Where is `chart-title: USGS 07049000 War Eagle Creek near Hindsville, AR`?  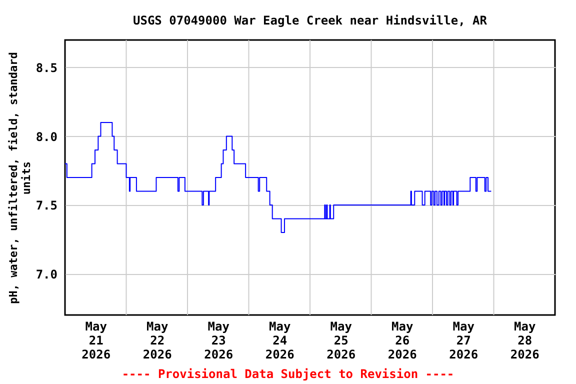 chart-title: USGS 07049000 War Eagle Creek near Hindsville, AR is located at coordinates (310, 21).